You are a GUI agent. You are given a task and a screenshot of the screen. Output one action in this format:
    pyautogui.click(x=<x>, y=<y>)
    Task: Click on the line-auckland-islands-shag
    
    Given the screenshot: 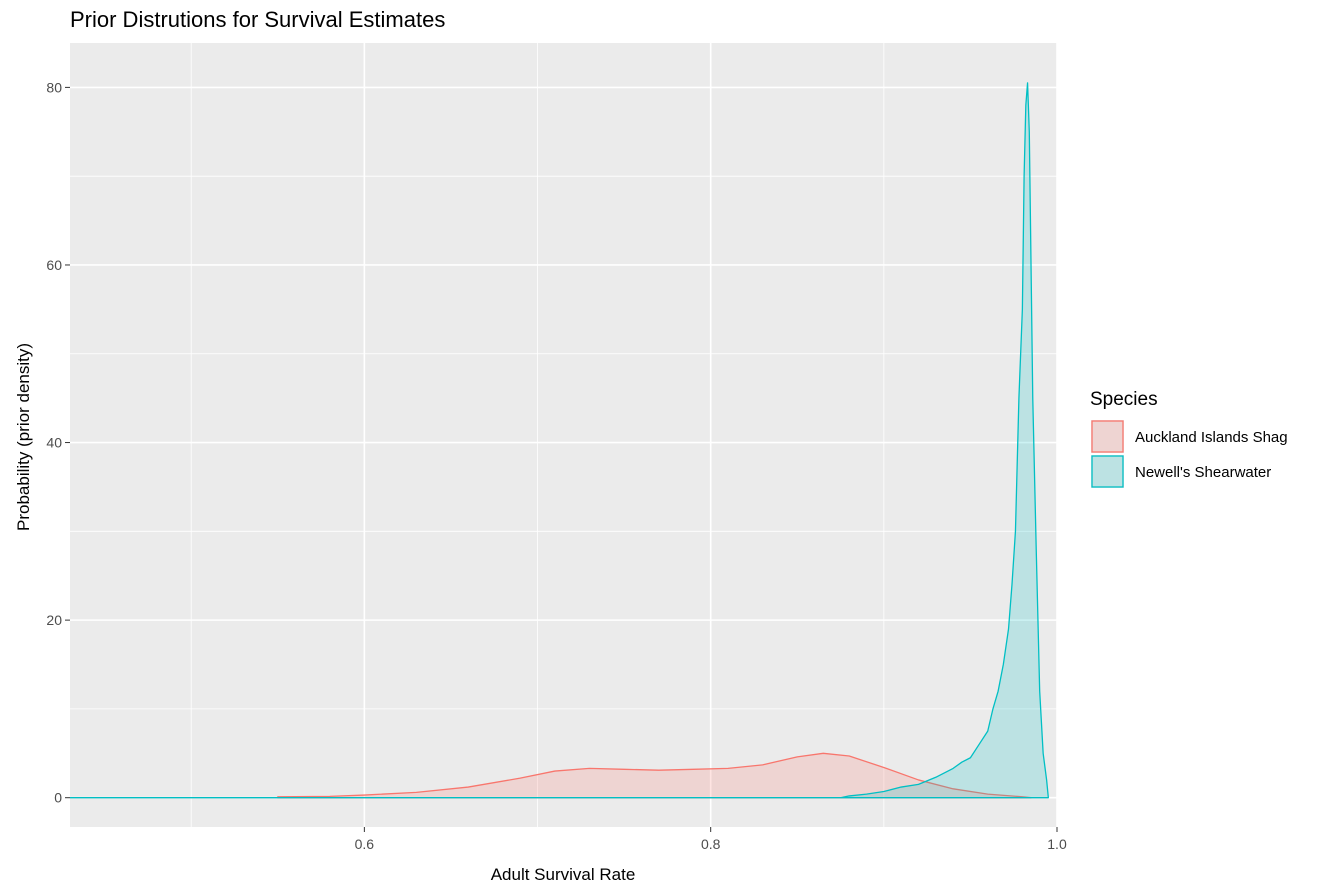 What is the action you would take?
    pyautogui.click(x=654, y=775)
    